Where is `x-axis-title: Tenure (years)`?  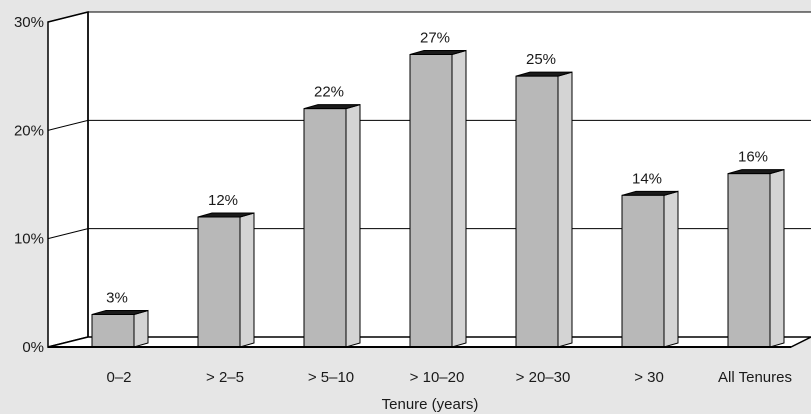
x-axis-title: Tenure (years) is located at coordinates (430, 404).